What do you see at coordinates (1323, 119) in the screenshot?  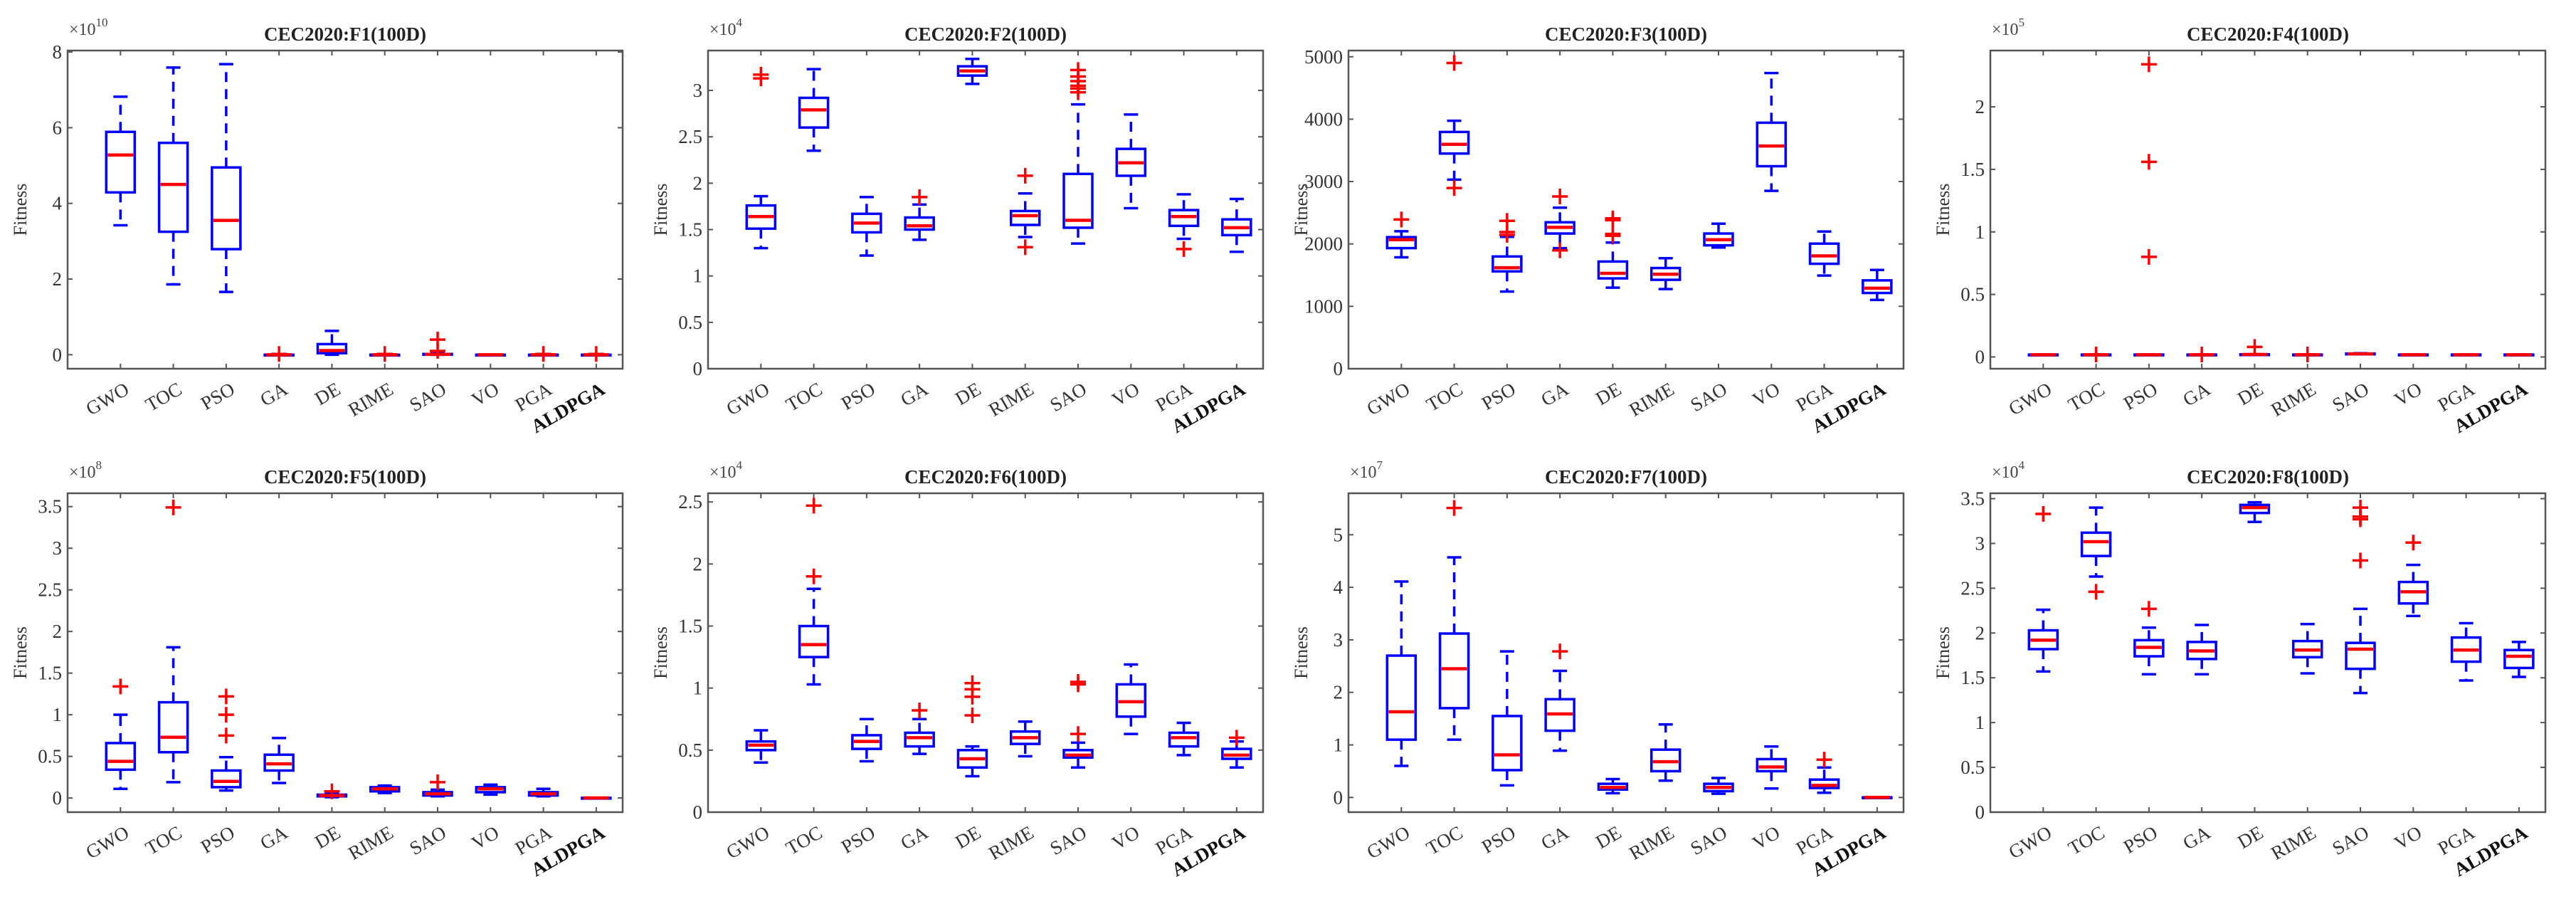 I see `y-tick-label: 4000` at bounding box center [1323, 119].